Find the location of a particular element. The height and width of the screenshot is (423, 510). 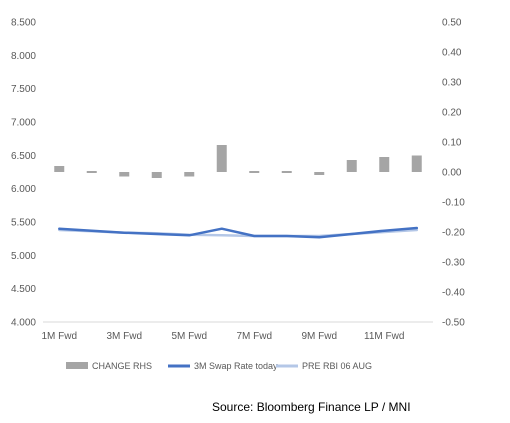

left-tick-label: 7.000 is located at coordinates (23, 123).